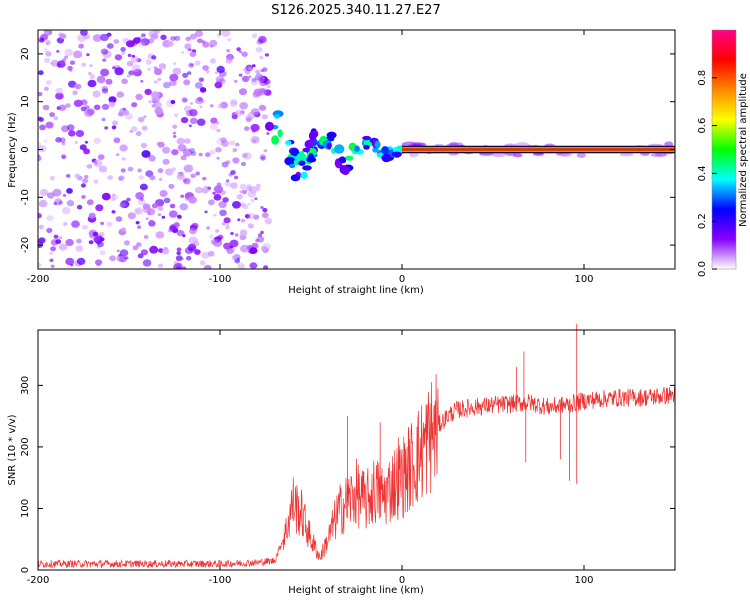 Image resolution: width=750 pixels, height=600 pixels. What do you see at coordinates (25, 245) in the screenshot?
I see `y-tick-label: -20` at bounding box center [25, 245].